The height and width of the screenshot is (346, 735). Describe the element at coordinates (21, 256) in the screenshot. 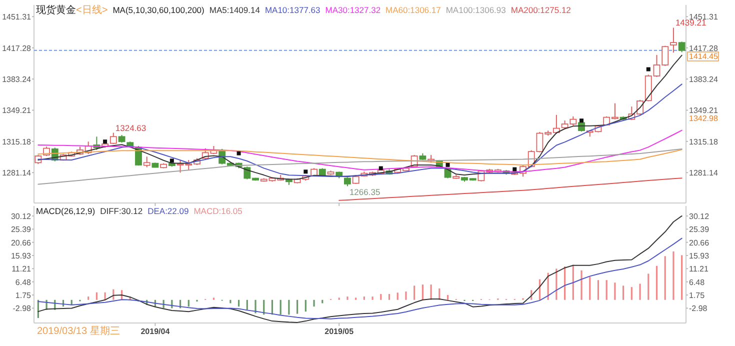

I see `y-tick-label: 15.93` at that location.